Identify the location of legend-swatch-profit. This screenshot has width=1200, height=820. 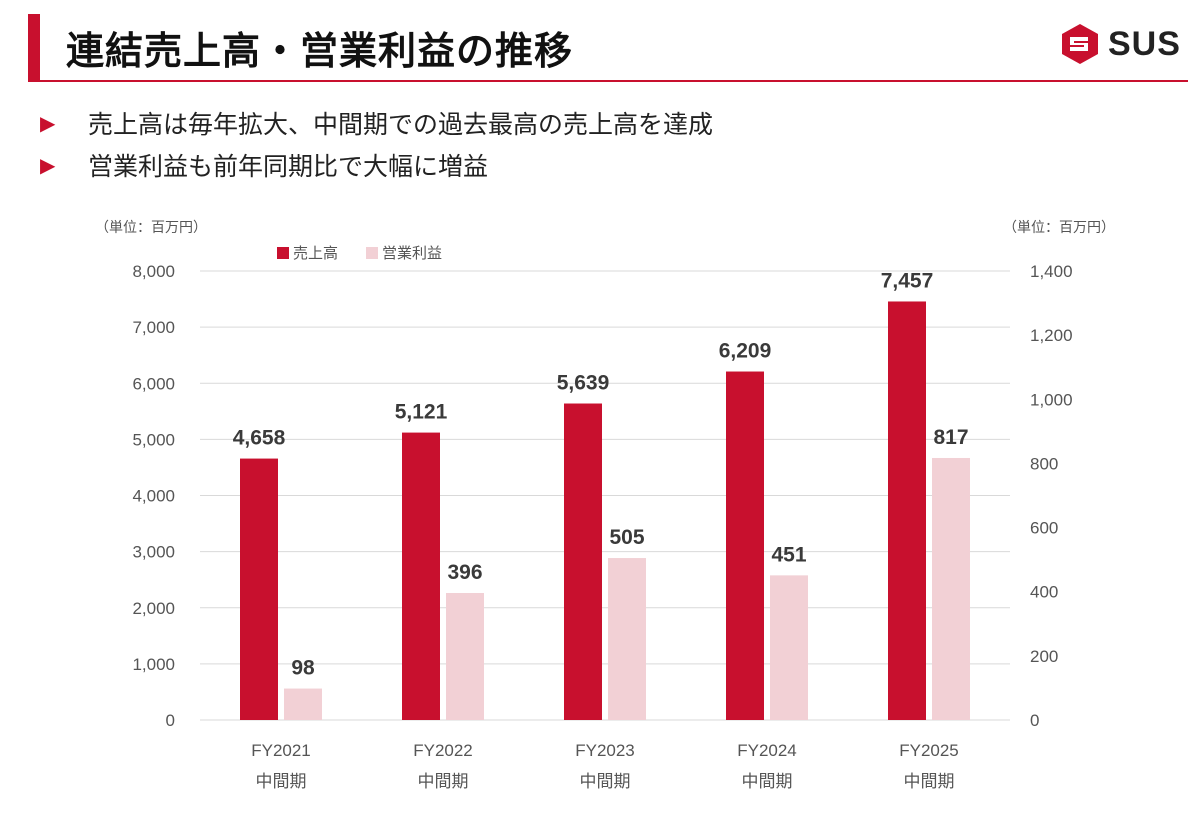
(372, 253).